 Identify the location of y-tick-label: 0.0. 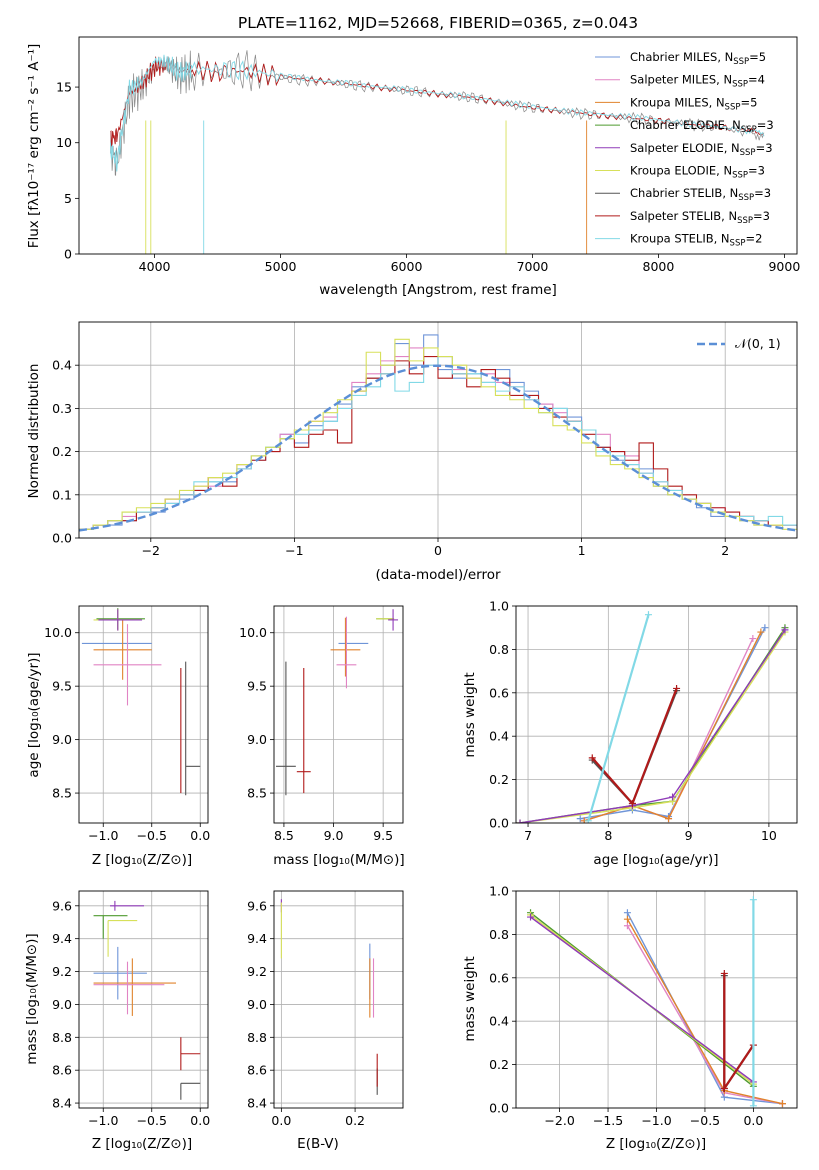
(499, 823).